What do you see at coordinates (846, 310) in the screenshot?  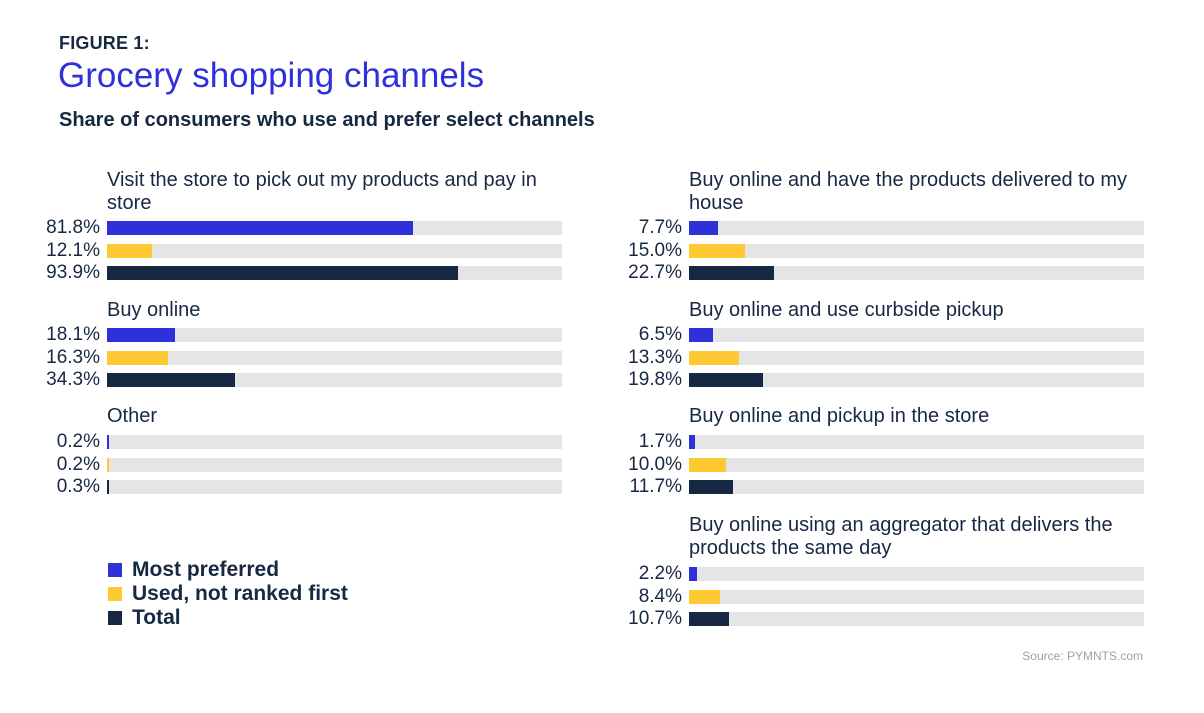 I see `group-title: Buy online and use curbside pickup` at bounding box center [846, 310].